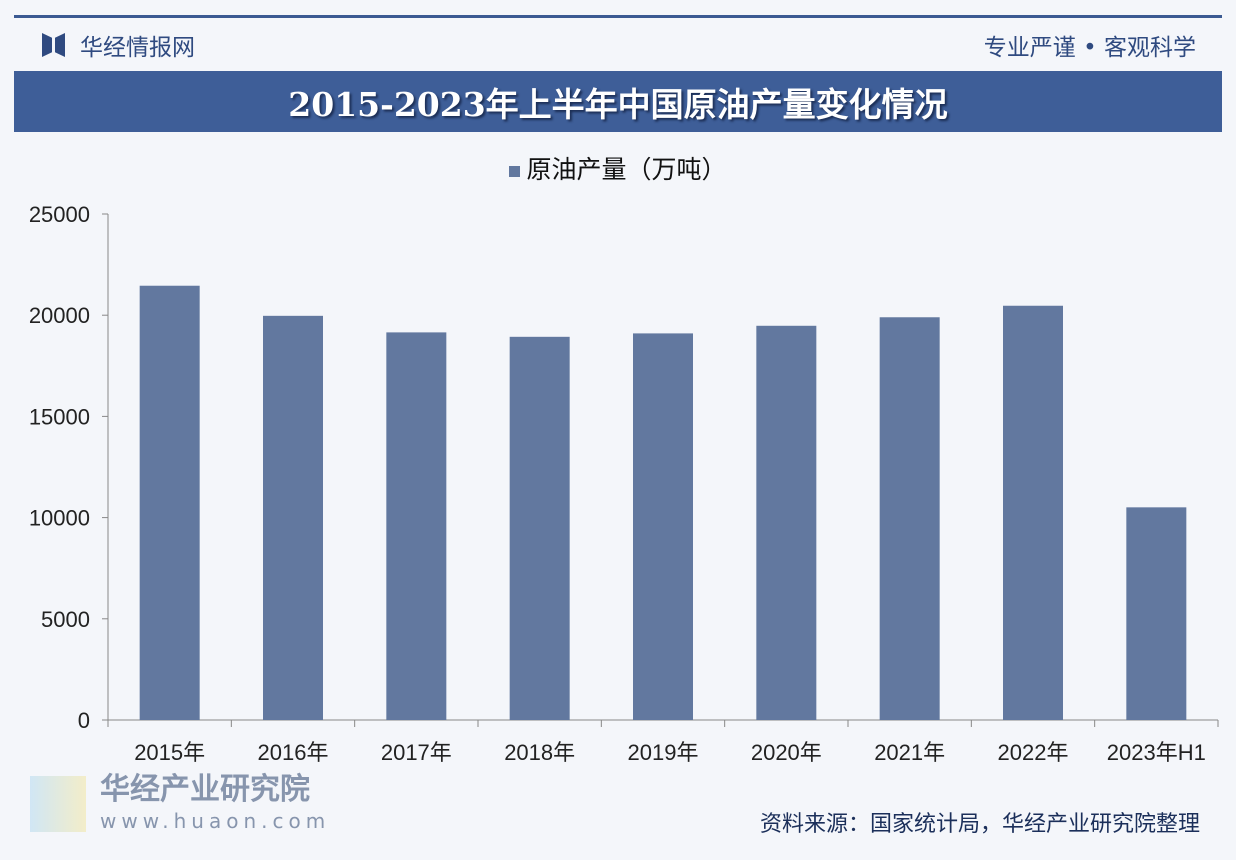  What do you see at coordinates (1089, 48) in the screenshot?
I see `motto: 专业严谨 • 客观科学` at bounding box center [1089, 48].